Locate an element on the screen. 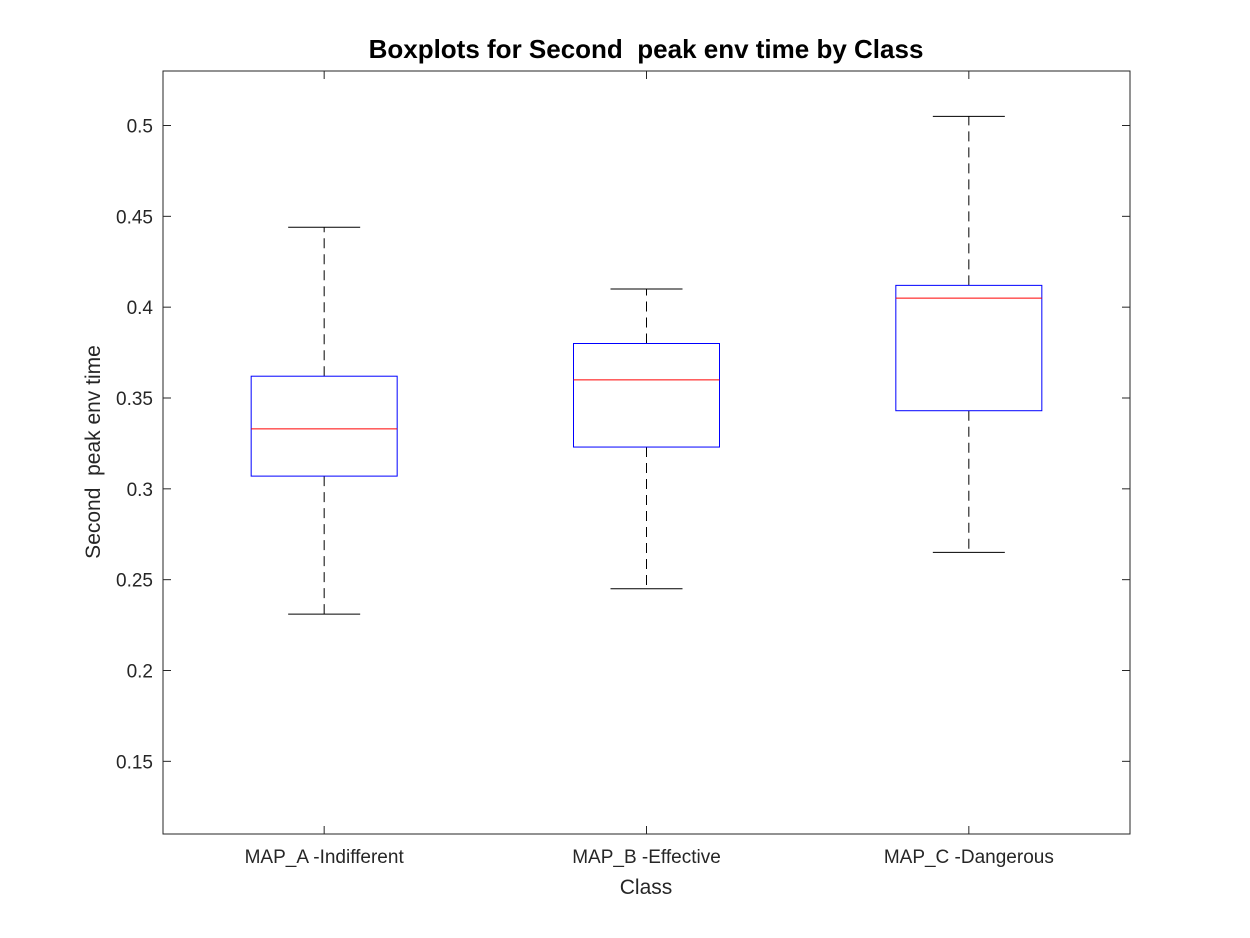  y-tick-label: 0.35 is located at coordinates (134, 399).